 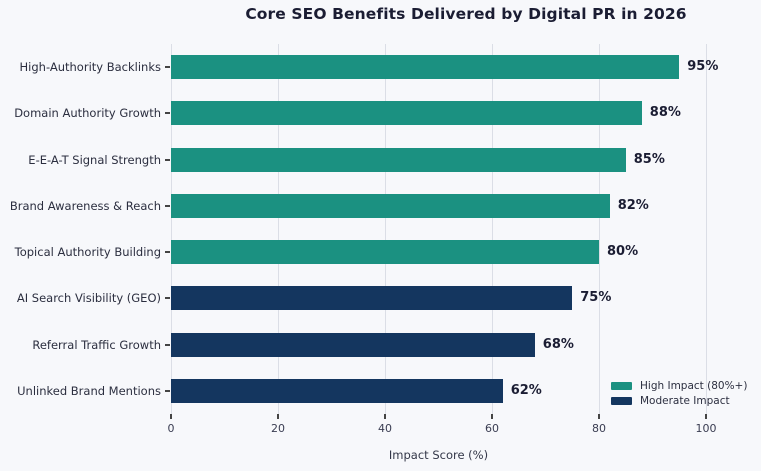 I want to click on y-axis-ticks, so click(x=168, y=229).